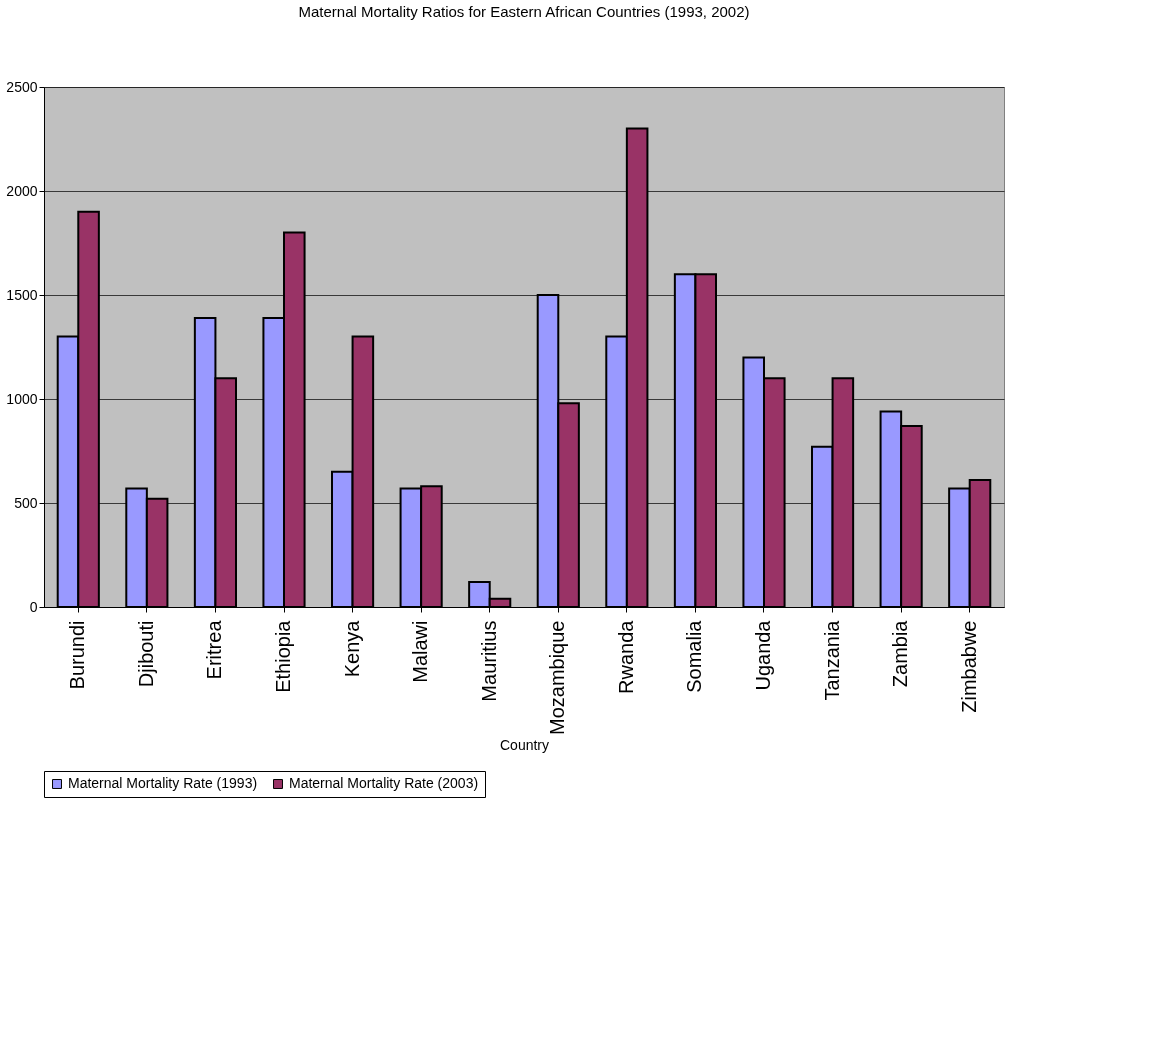  I want to click on x-tick-label: Zimbabwe, so click(968, 666).